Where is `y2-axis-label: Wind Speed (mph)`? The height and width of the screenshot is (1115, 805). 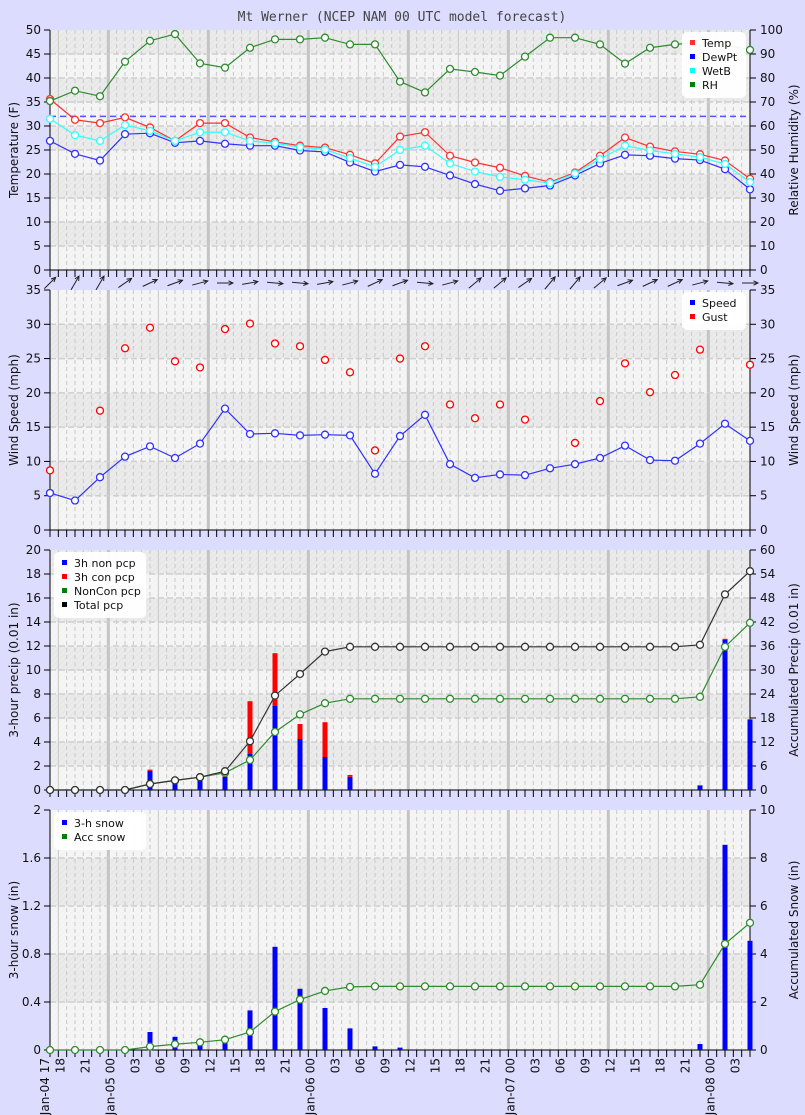 y2-axis-label: Wind Speed (mph) is located at coordinates (794, 410).